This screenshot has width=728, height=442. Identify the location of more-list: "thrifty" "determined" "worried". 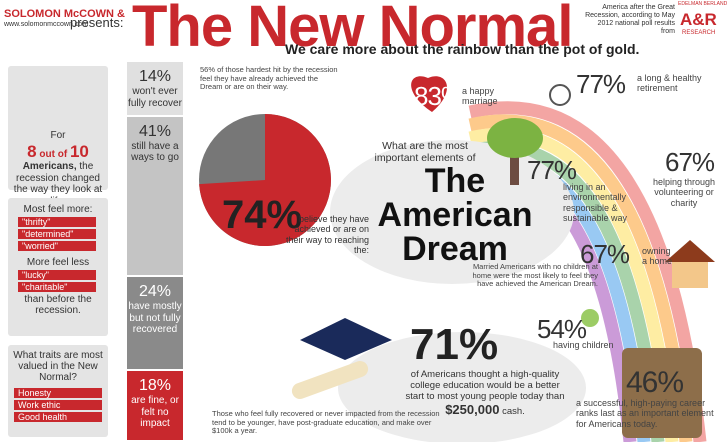
(58, 234).